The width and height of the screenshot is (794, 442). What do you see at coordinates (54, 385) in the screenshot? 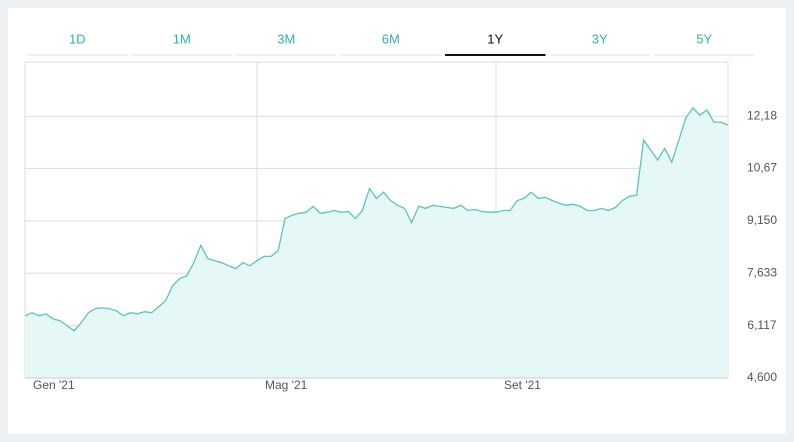
I see `x-tick-label: Gen '21` at bounding box center [54, 385].